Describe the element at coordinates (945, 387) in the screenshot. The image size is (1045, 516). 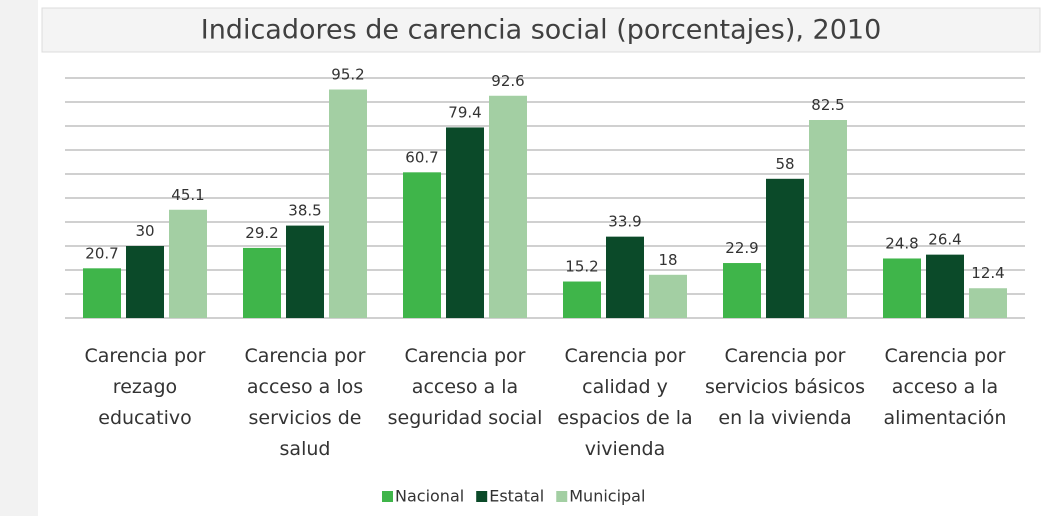
I see `x-tick-label: Carencia por acceso a la alimentación` at that location.